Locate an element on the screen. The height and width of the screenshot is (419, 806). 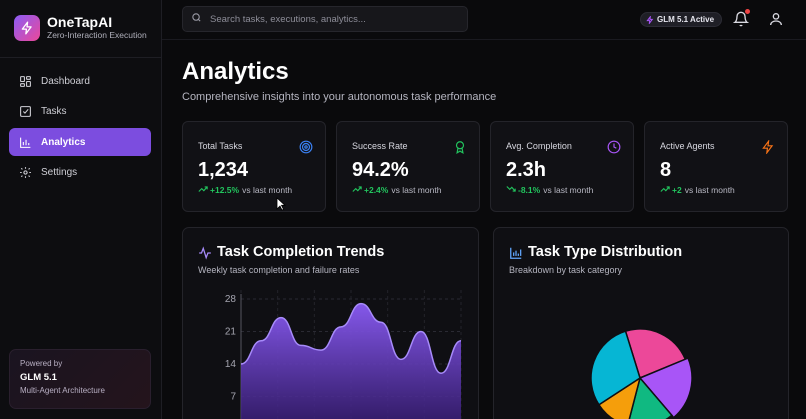
stat-delta: -8.1% vs last month is located at coordinates (549, 190).